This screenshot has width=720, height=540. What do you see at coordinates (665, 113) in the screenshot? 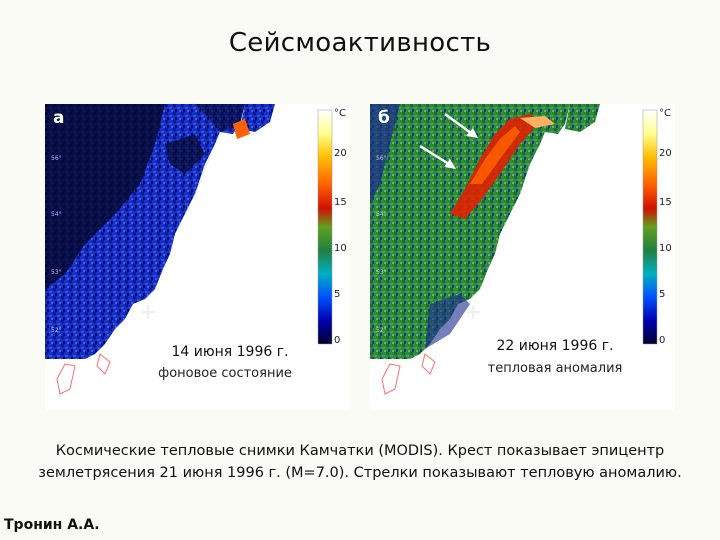
I see `scale-unit-b: °C` at bounding box center [665, 113].